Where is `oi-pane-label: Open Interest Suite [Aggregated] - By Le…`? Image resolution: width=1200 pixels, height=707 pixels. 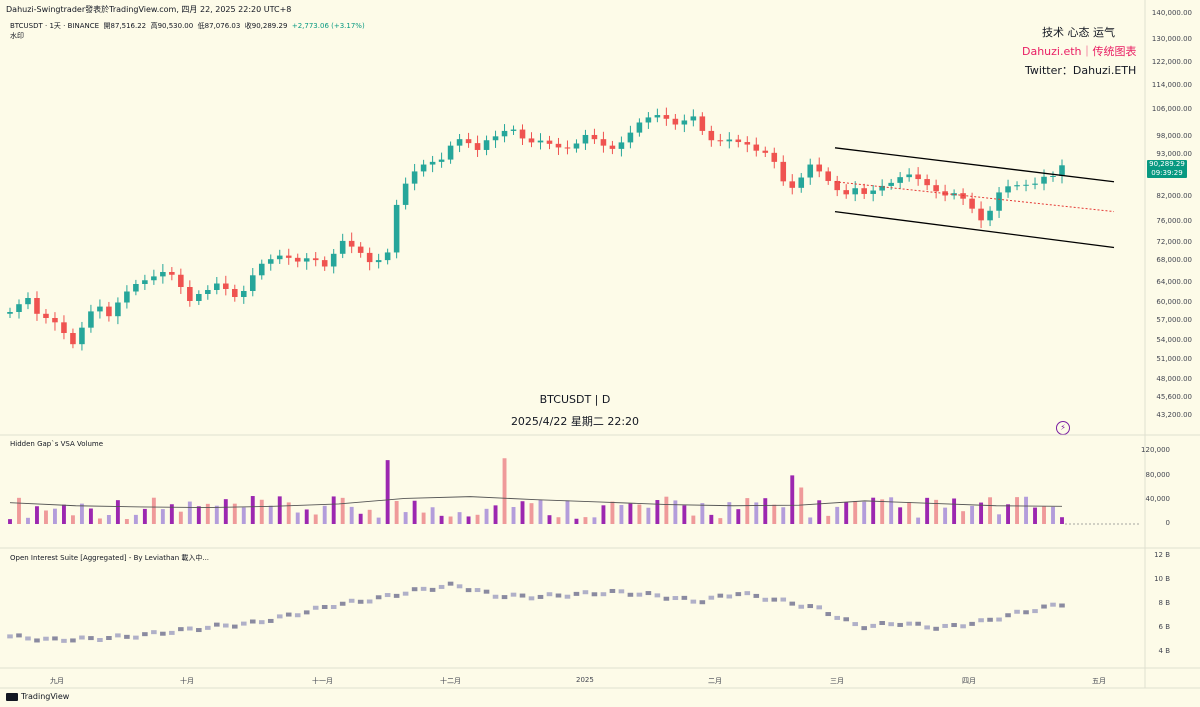 oi-pane-label: Open Interest Suite [Aggregated] - By Le… is located at coordinates (110, 558).